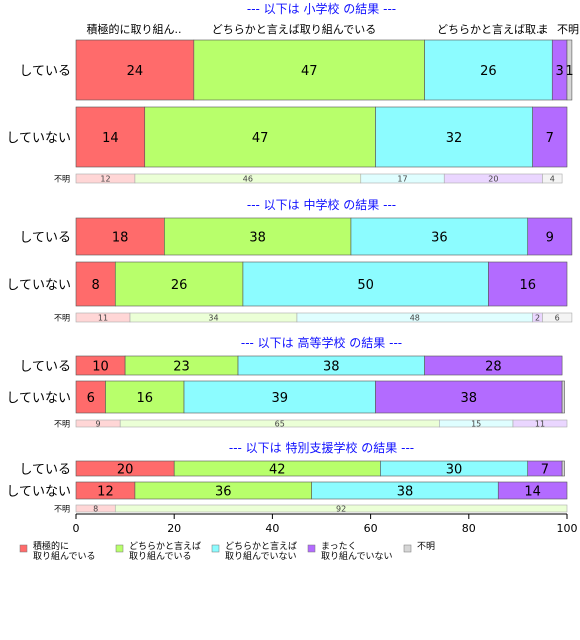 The width and height of the screenshot is (580, 640). I want to click on bar-value-label: 42, so click(277, 470).